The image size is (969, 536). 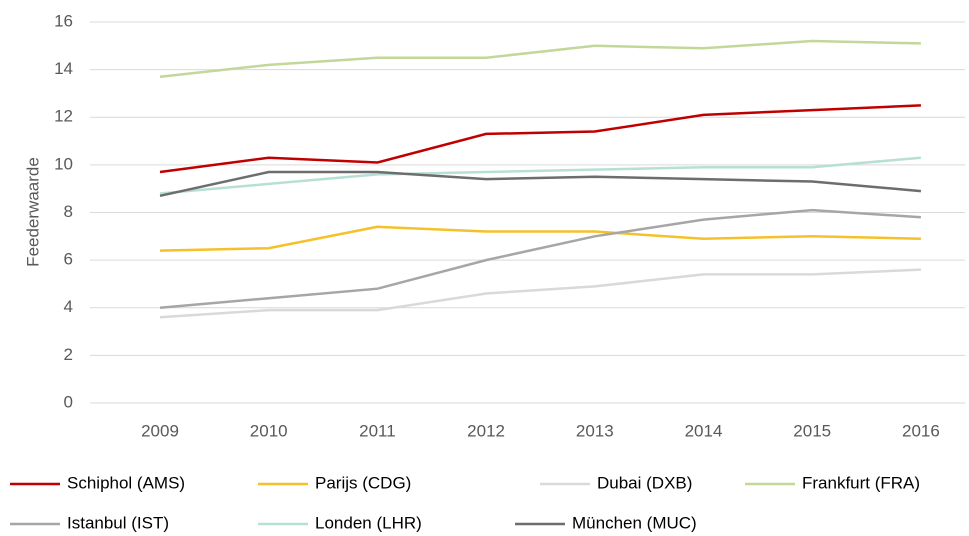 What do you see at coordinates (486, 430) in the screenshot?
I see `x-tick-label: 2012` at bounding box center [486, 430].